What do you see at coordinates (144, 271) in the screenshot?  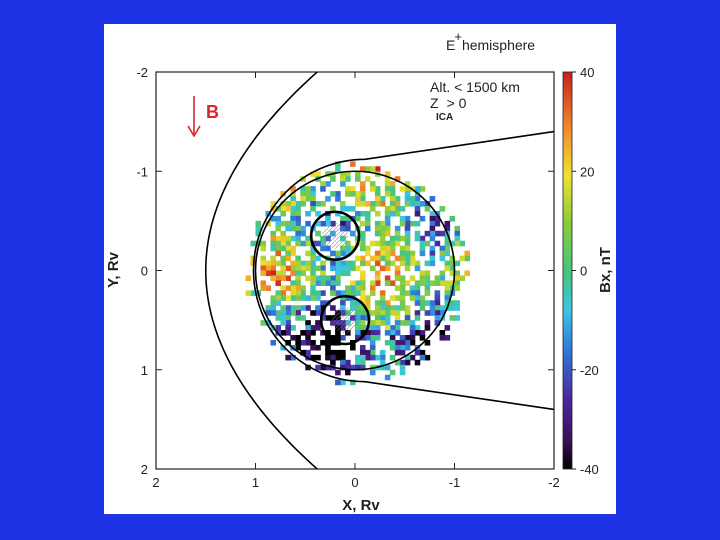 I see `y-tick-label: 0` at bounding box center [144, 271].